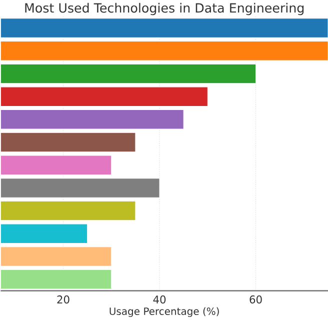  Describe the element at coordinates (256, 299) in the screenshot. I see `x-tick-label: 60` at that location.